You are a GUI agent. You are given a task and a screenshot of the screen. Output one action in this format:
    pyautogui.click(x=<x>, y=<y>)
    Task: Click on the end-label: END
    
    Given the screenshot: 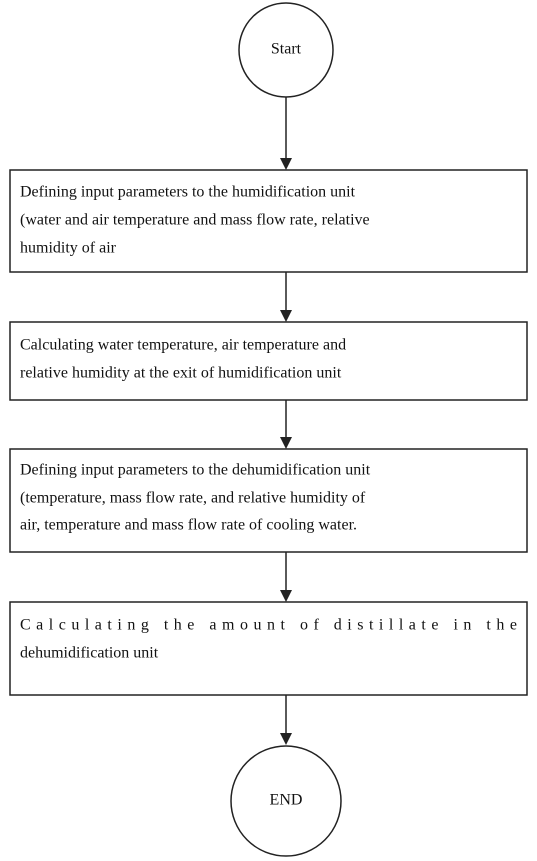 What is the action you would take?
    pyautogui.click(x=286, y=800)
    